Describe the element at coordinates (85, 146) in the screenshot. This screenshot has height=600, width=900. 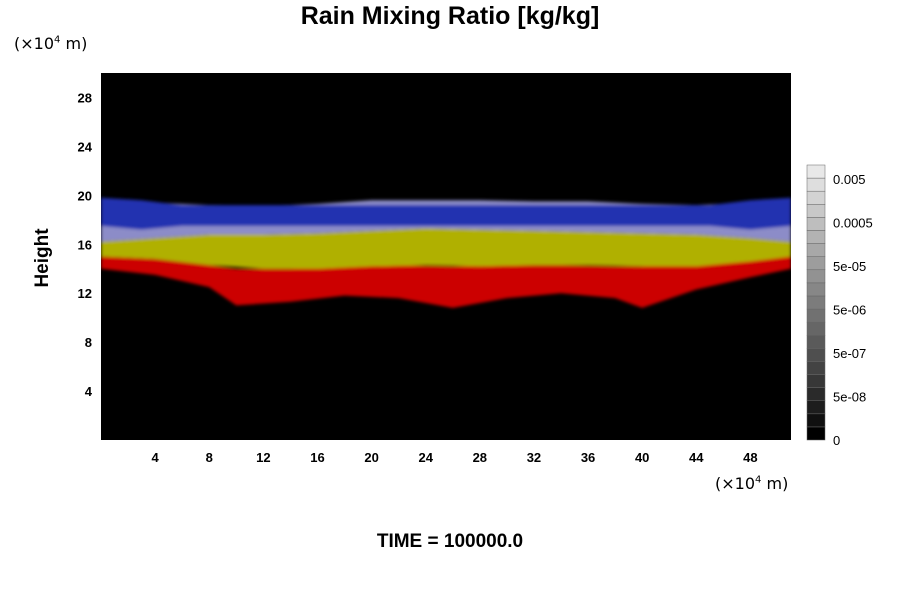
I see `y-tick-label: 24` at that location.